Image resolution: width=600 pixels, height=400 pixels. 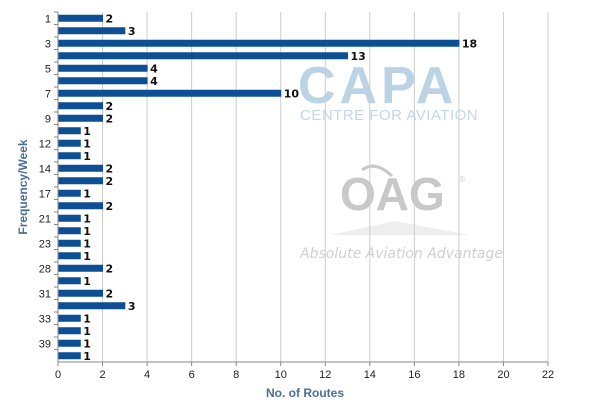 I want to click on y-tick-label: 21, so click(x=45, y=219).